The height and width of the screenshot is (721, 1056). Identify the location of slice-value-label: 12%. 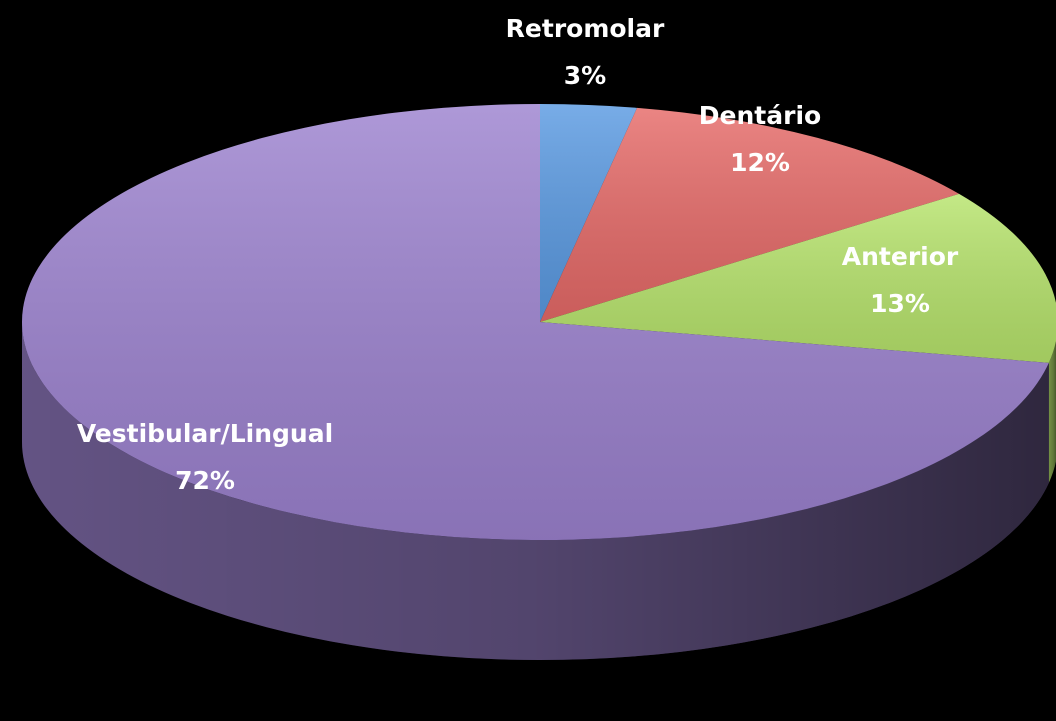
(760, 162).